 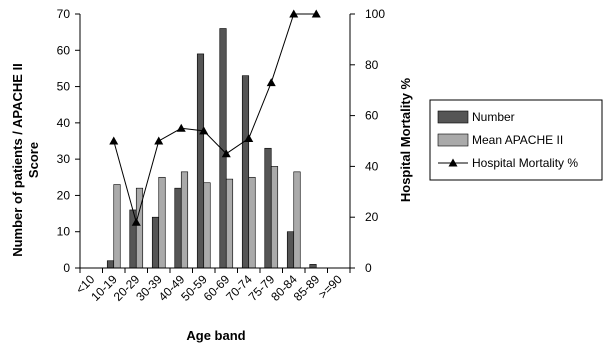 I want to click on legend-label: Mean APACHE II, so click(x=517, y=140).